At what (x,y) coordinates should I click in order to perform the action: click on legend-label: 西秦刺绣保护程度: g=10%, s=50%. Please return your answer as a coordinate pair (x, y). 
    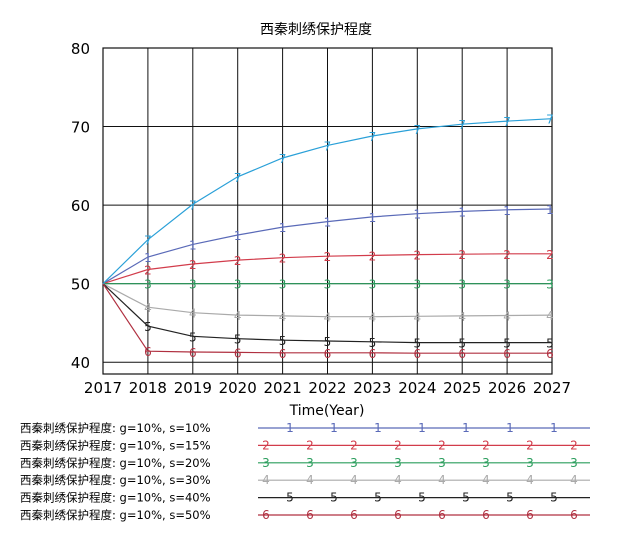
    Looking at the image, I should click on (115, 515).